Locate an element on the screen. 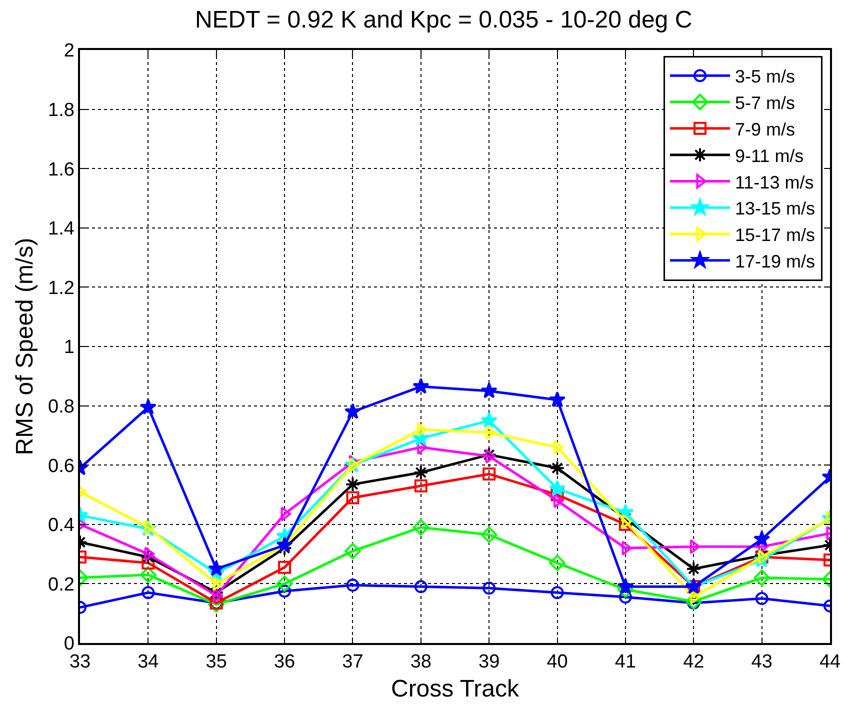  x-tick-label: 35 is located at coordinates (216, 662).